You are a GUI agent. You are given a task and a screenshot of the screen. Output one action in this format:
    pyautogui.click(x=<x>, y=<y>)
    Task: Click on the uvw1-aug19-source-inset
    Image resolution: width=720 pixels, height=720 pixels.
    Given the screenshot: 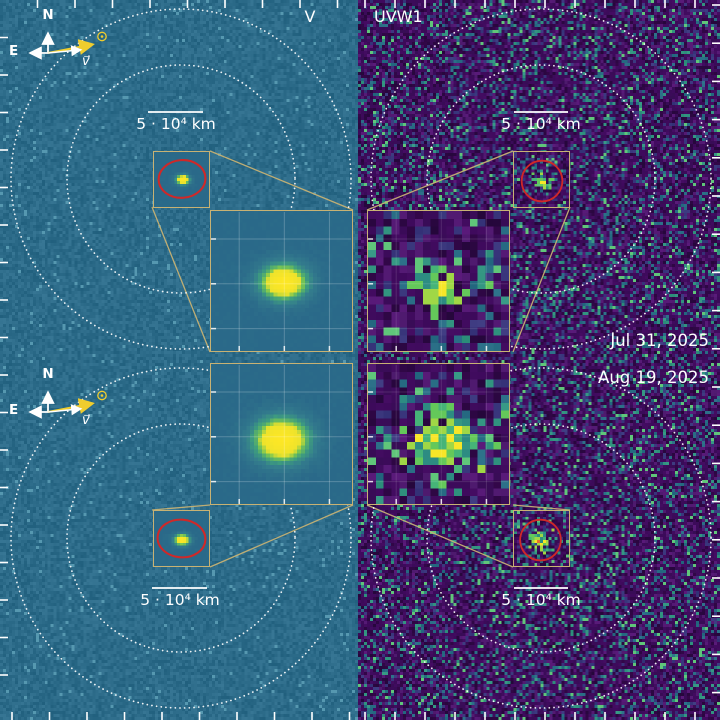 What is the action you would take?
    pyautogui.click(x=541, y=538)
    